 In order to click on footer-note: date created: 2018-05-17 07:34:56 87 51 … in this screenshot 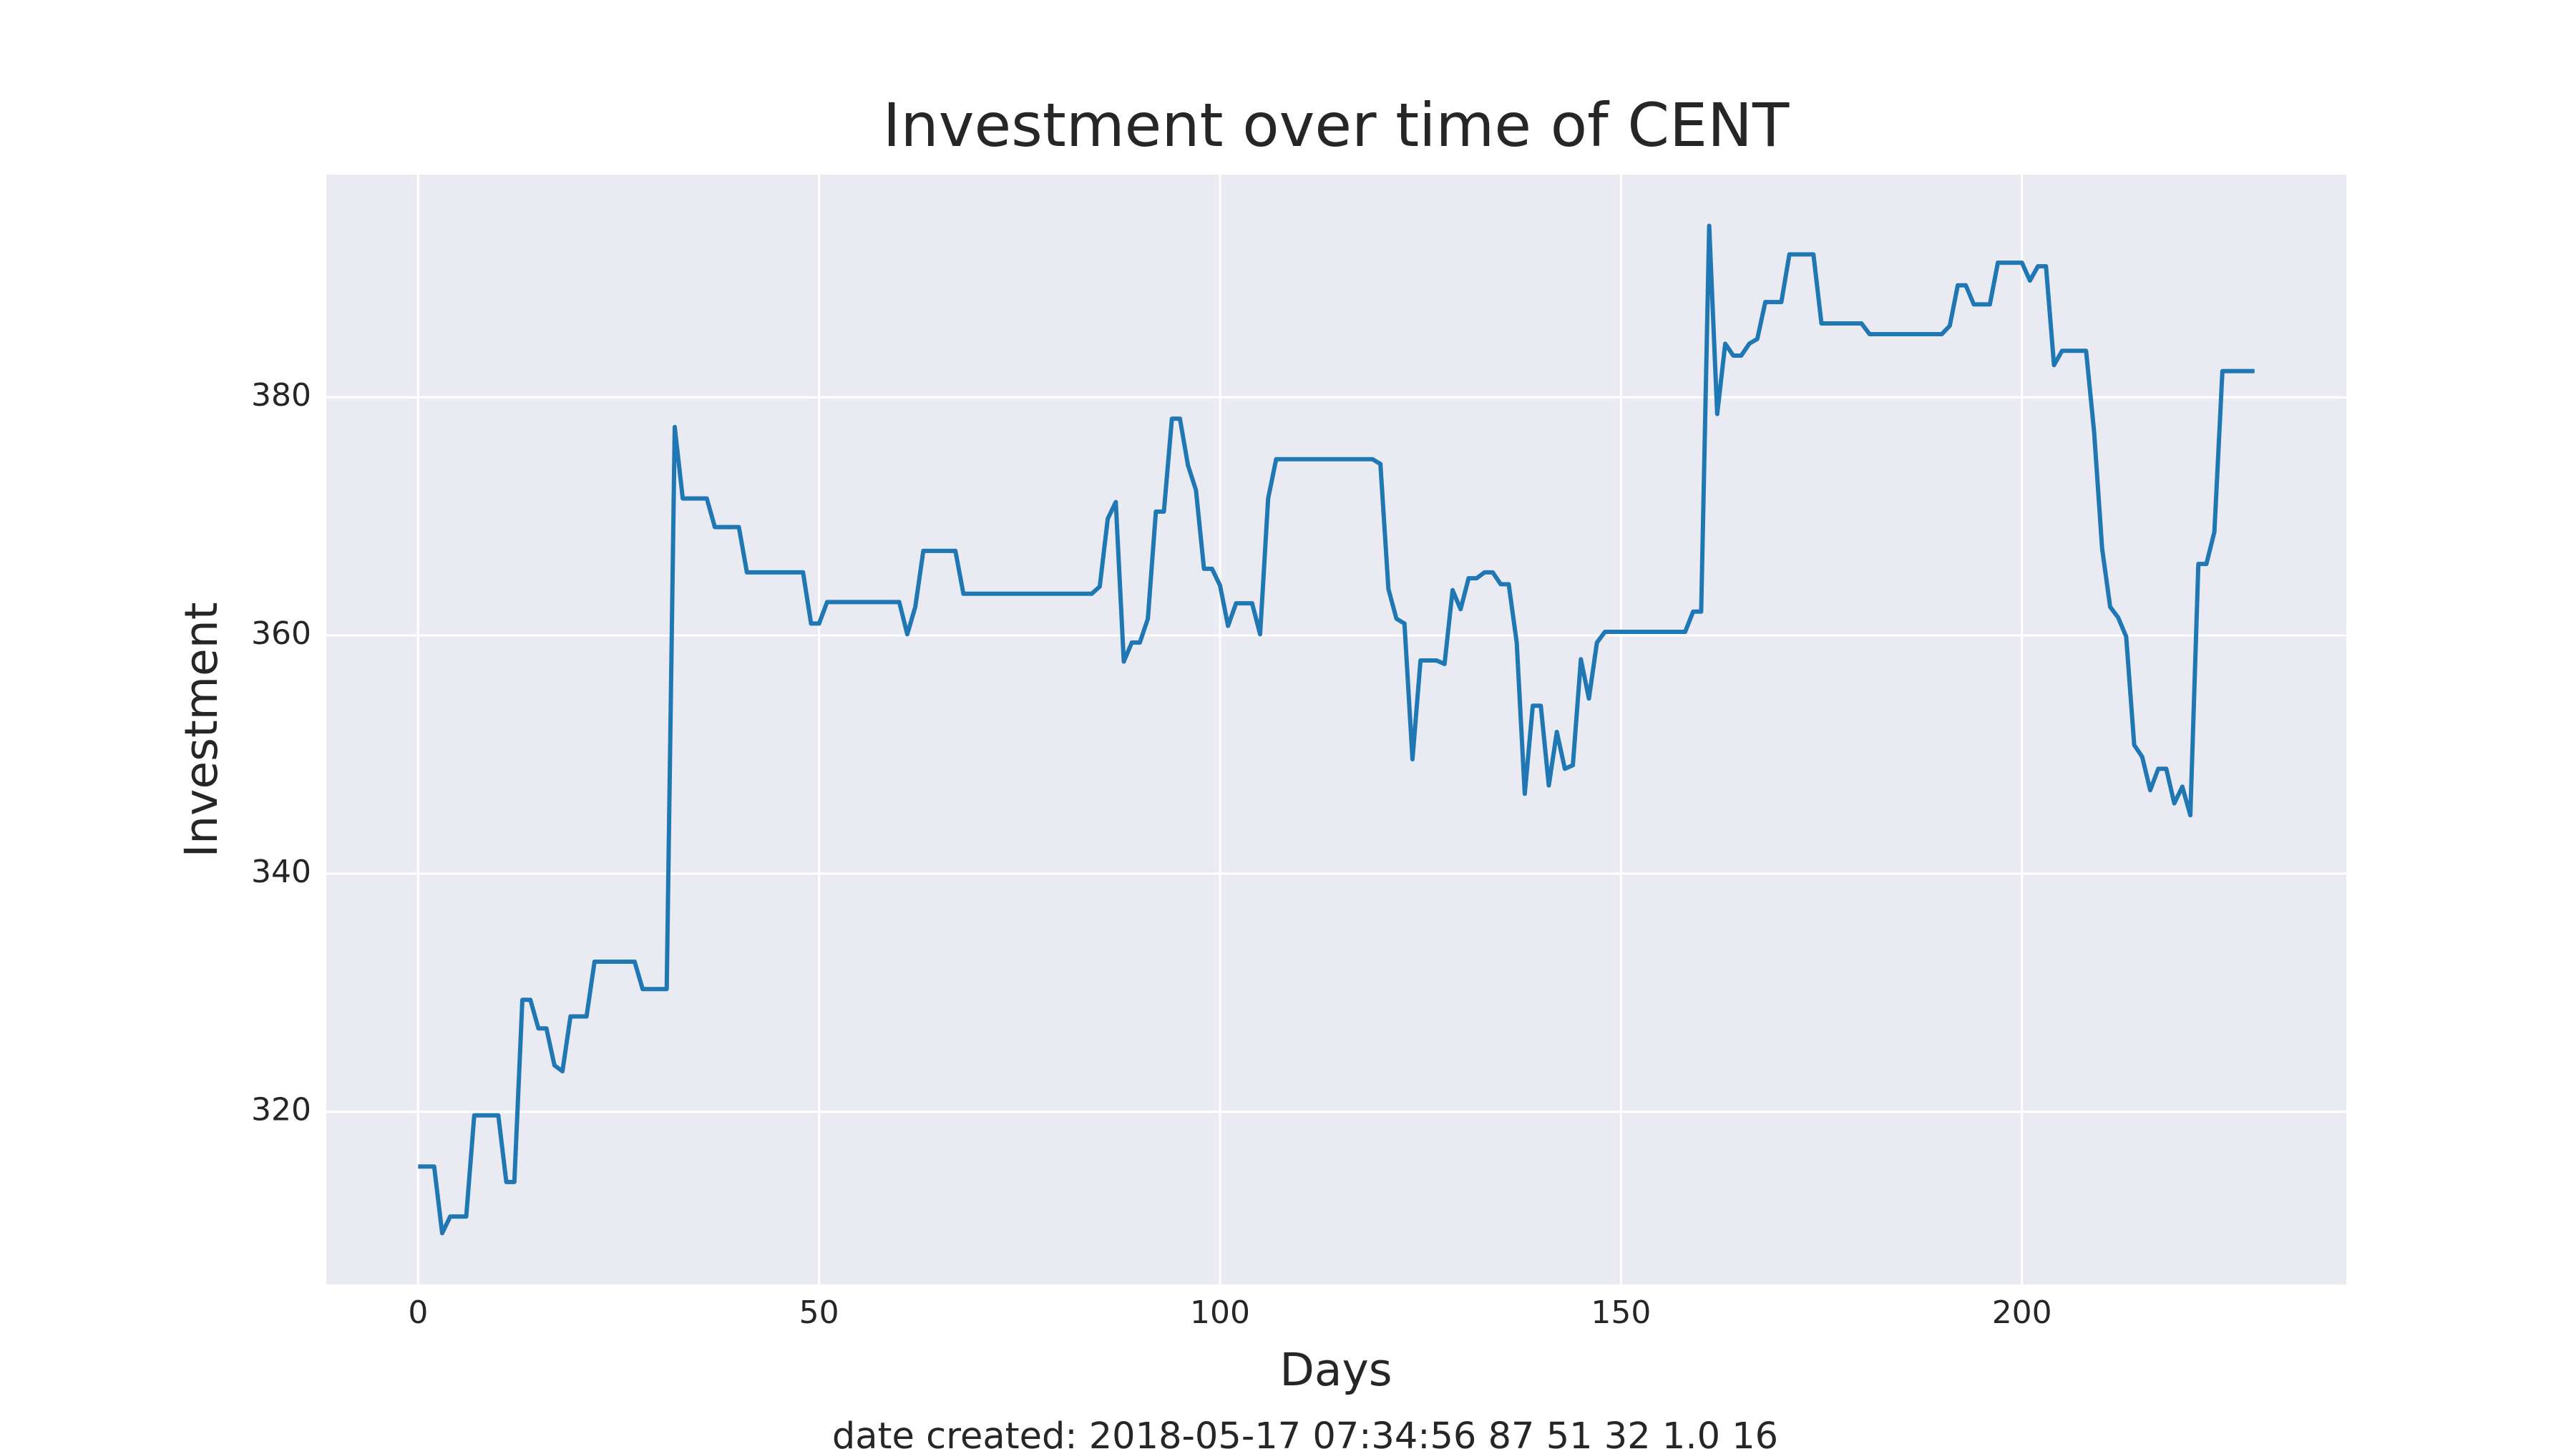, I will do `click(1305, 1432)`.